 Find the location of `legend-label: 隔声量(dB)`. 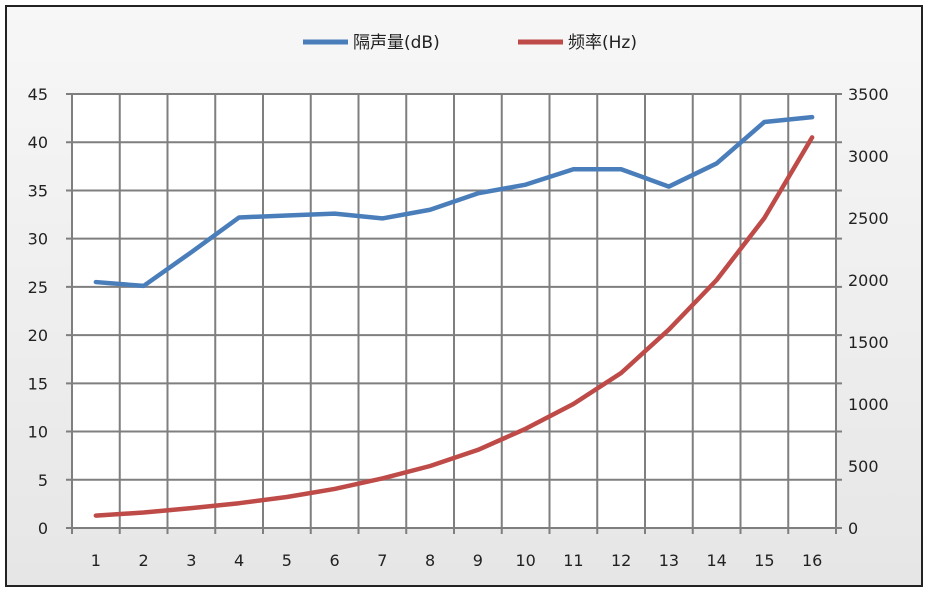

legend-label: 隔声量(dB) is located at coordinates (396, 43).